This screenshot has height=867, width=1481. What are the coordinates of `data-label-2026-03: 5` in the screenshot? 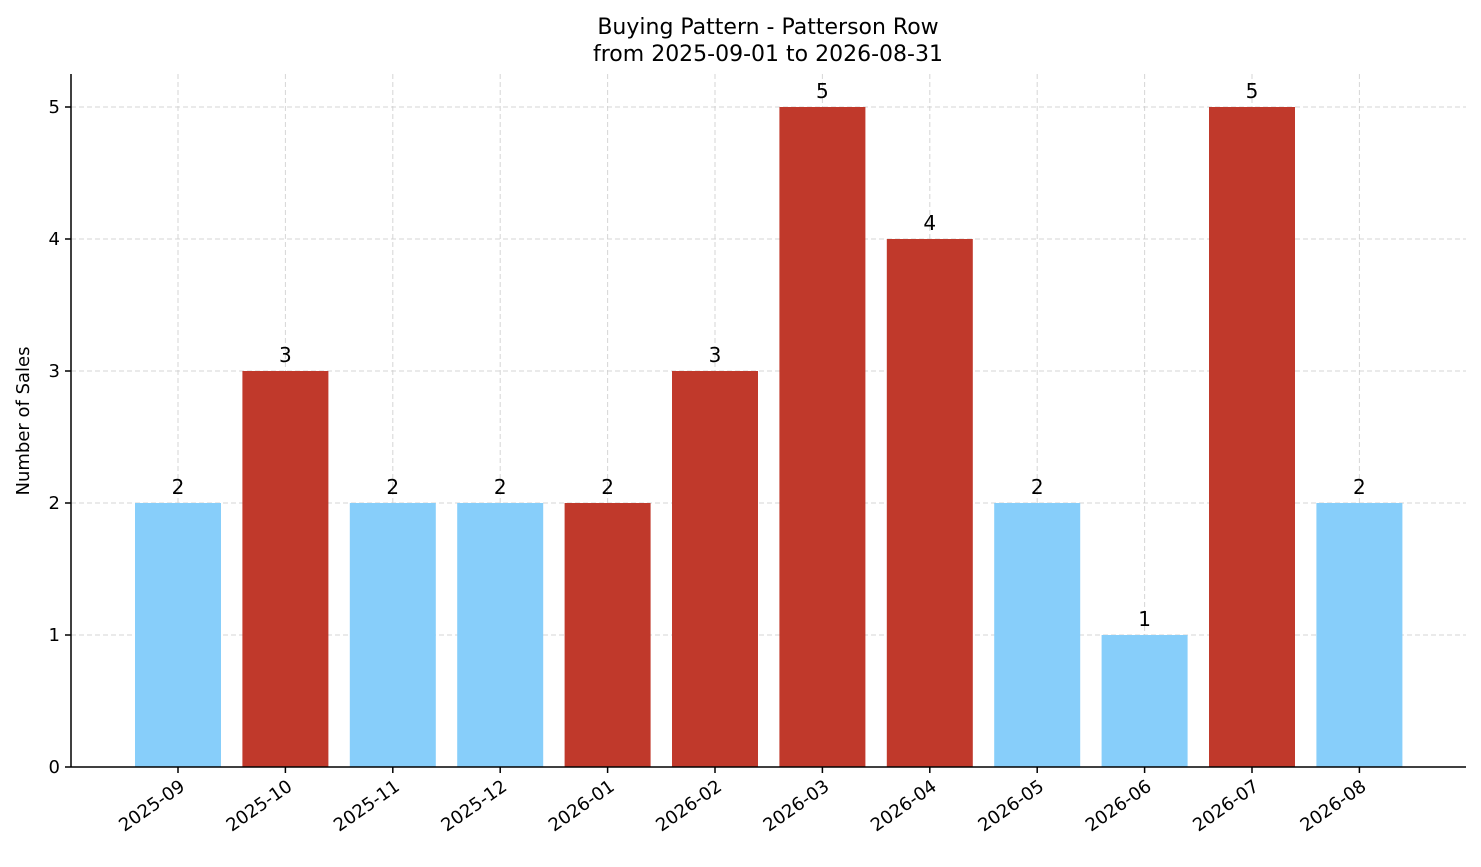 It's located at (822, 91).